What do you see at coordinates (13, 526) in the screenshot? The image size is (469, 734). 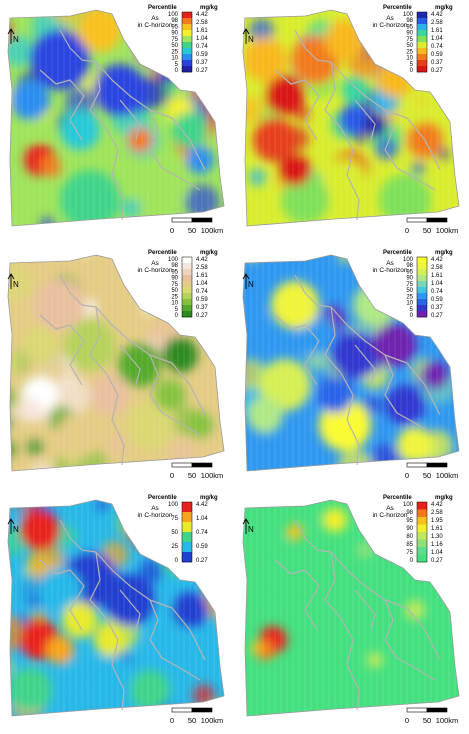 I see `north-arrow-icon: N` at bounding box center [13, 526].